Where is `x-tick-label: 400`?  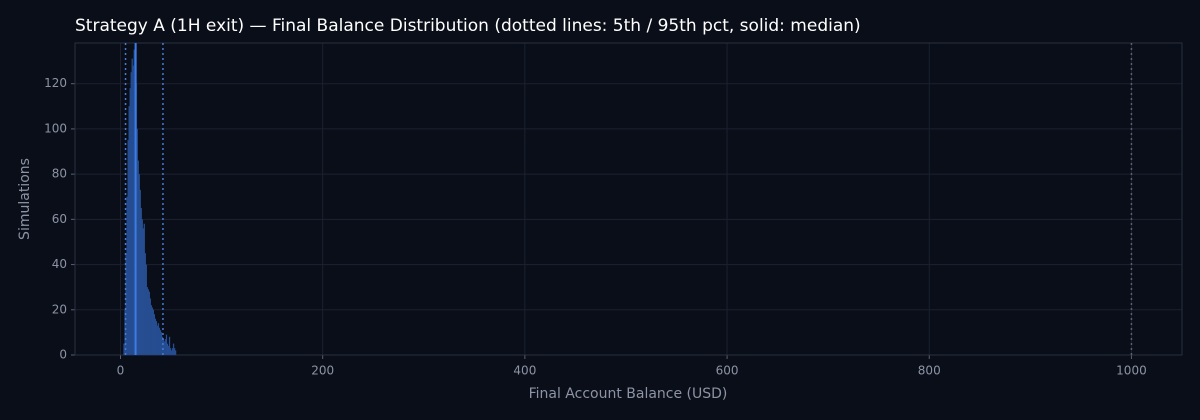
x-tick-label: 400 is located at coordinates (524, 371).